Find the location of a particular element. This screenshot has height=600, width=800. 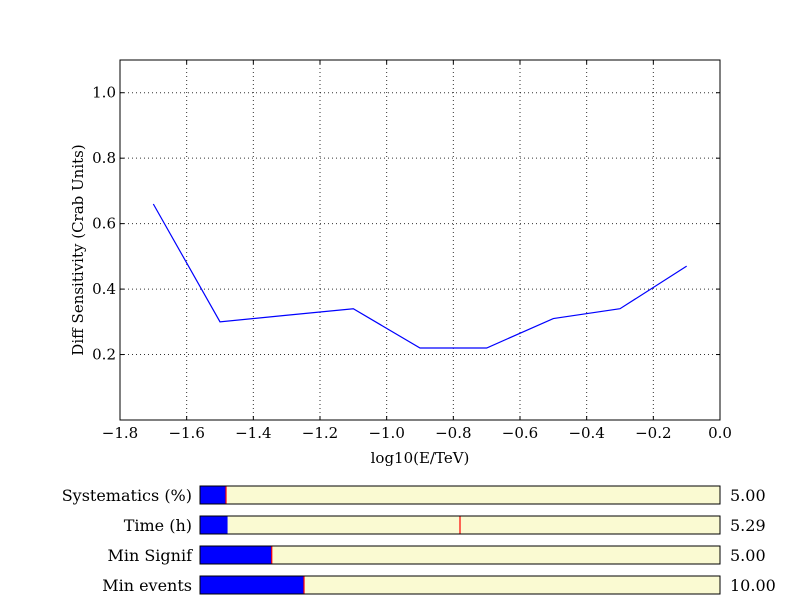

x-tick-label: −0.2 is located at coordinates (653, 433).